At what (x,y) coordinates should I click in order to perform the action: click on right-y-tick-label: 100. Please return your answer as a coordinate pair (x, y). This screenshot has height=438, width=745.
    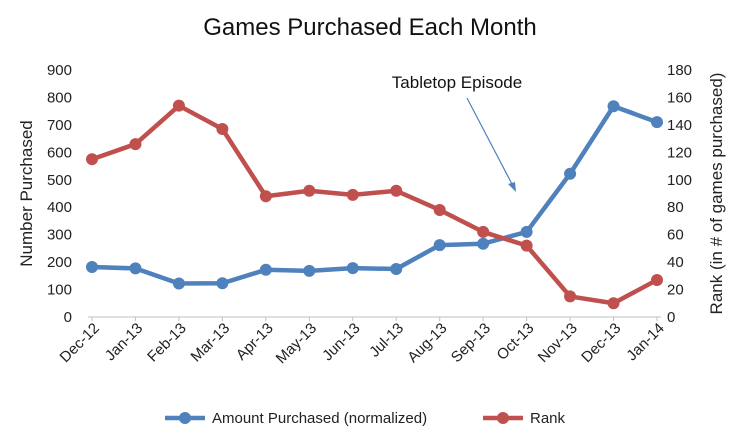
    Looking at the image, I should click on (679, 180).